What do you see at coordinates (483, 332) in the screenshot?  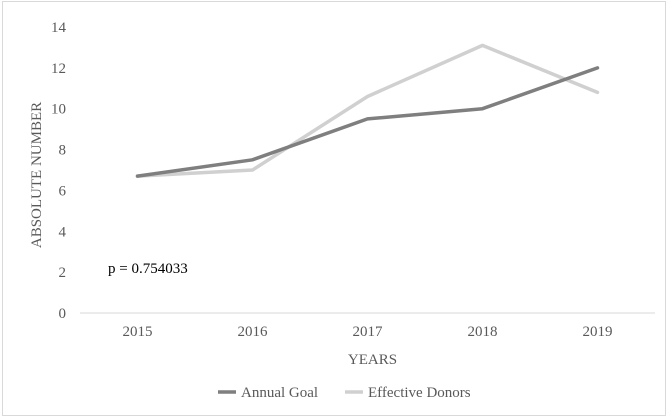 I see `x-tick-label: 2018` at bounding box center [483, 332].